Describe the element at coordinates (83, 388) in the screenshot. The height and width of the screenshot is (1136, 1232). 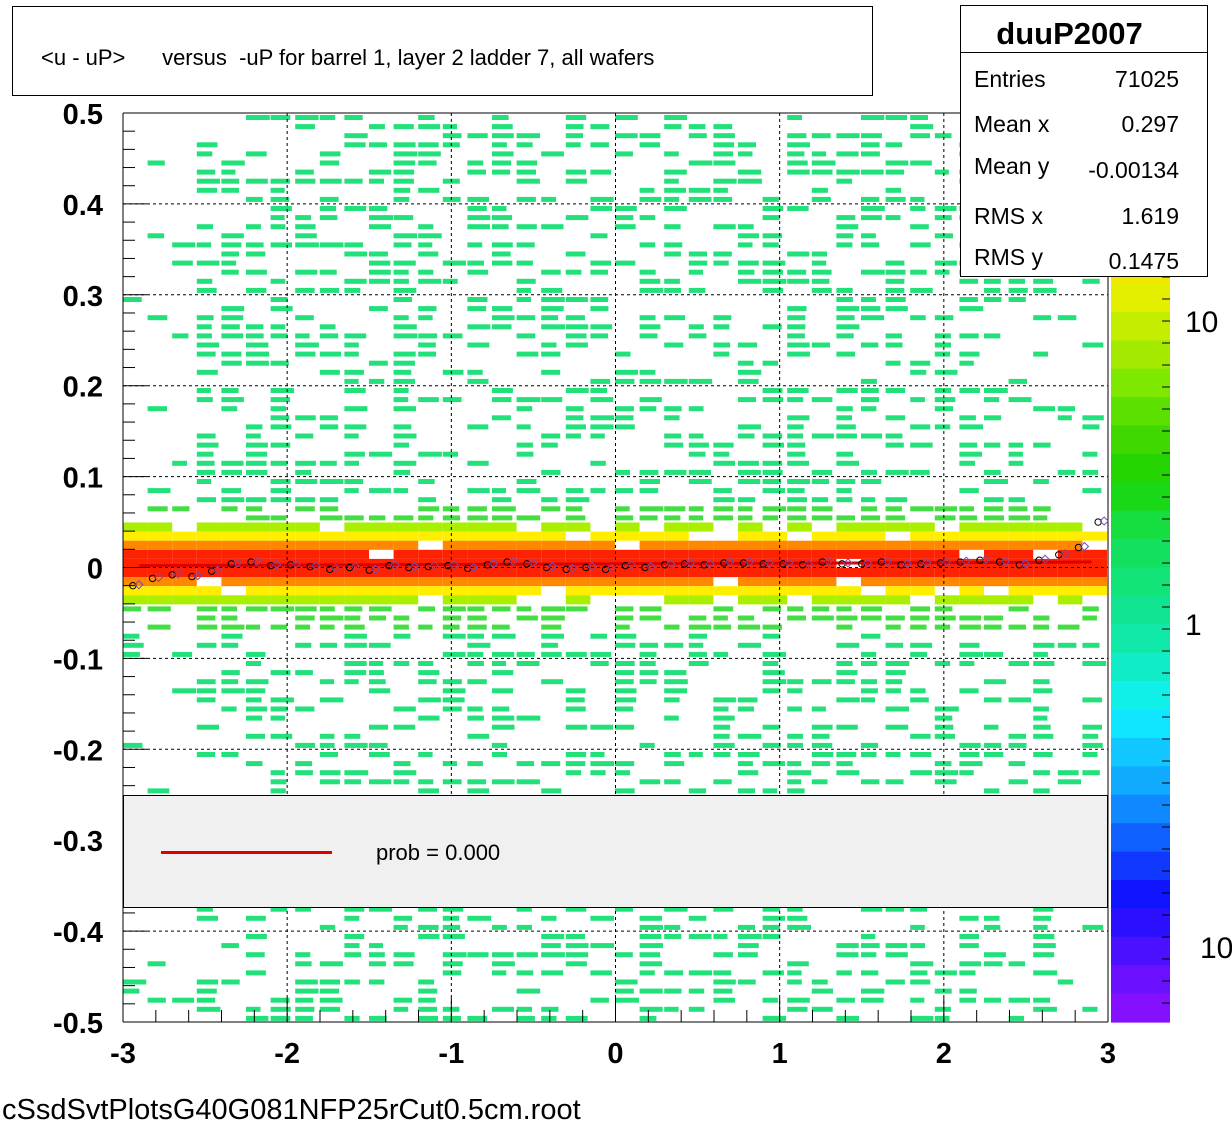
I see `y-tick-label: 0.2` at that location.